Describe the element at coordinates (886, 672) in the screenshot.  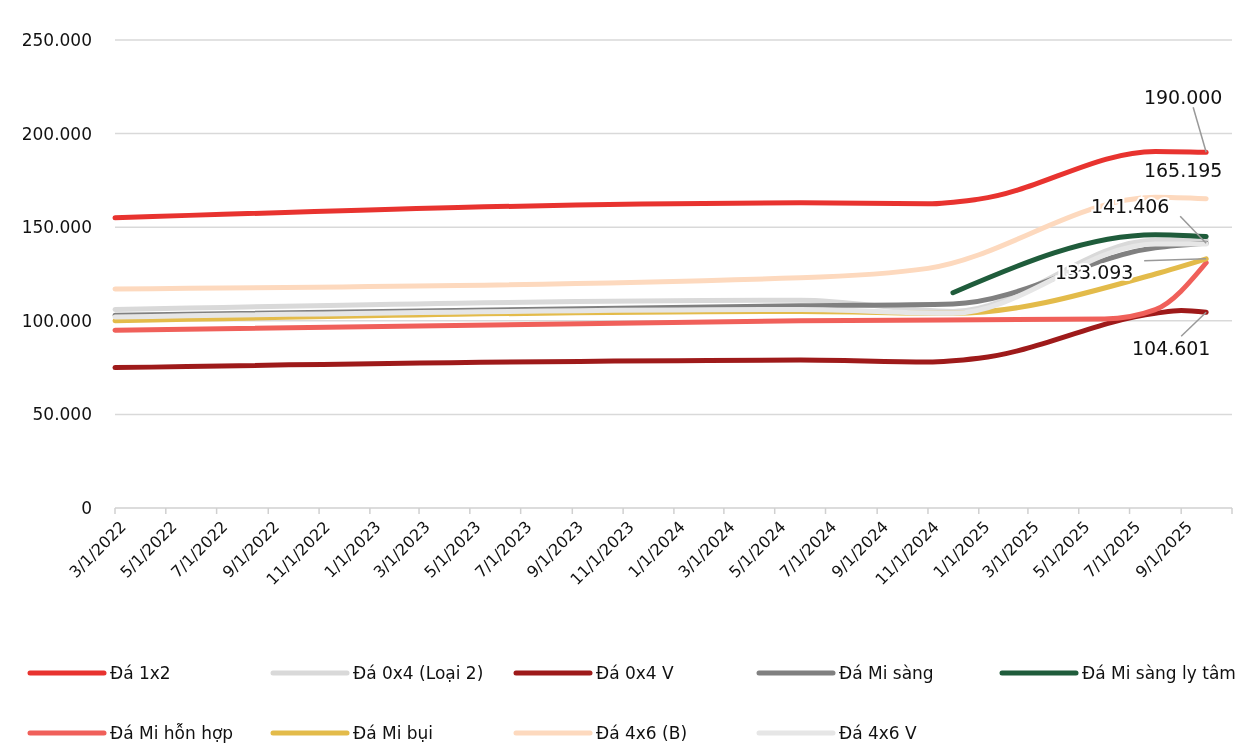
I see `legend-label: Đá Mi sàng` at that location.